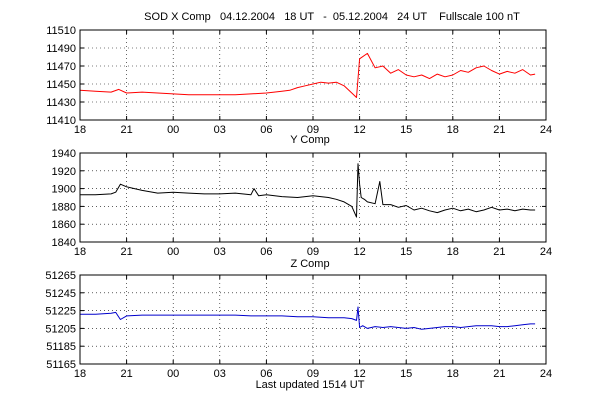 The height and width of the screenshot is (412, 607). Describe the element at coordinates (60, 276) in the screenshot. I see `y-tick-label: 51265` at that location.